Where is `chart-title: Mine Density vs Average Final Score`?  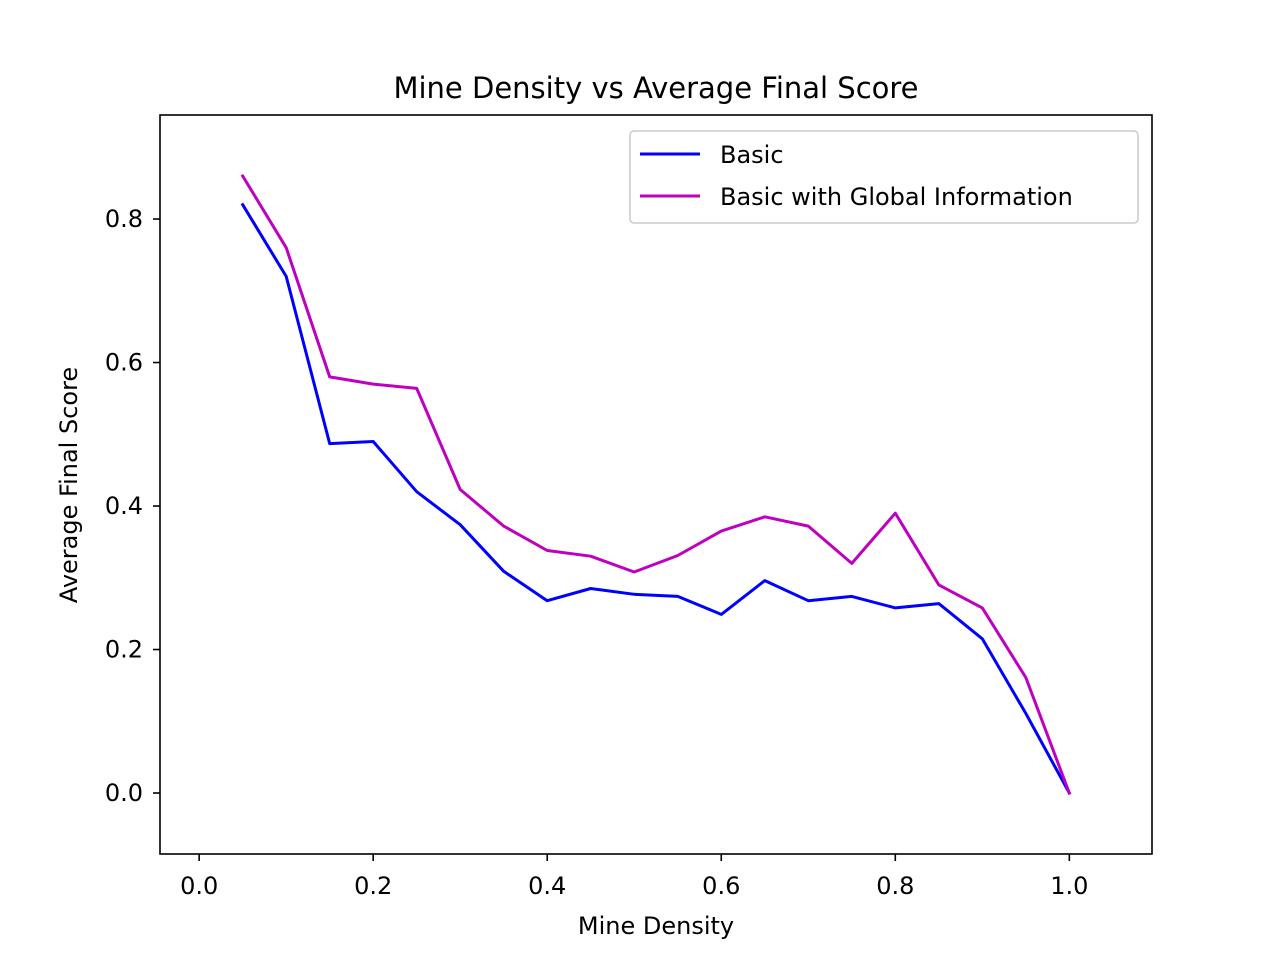
chart-title: Mine Density vs Average Final Score is located at coordinates (655, 88).